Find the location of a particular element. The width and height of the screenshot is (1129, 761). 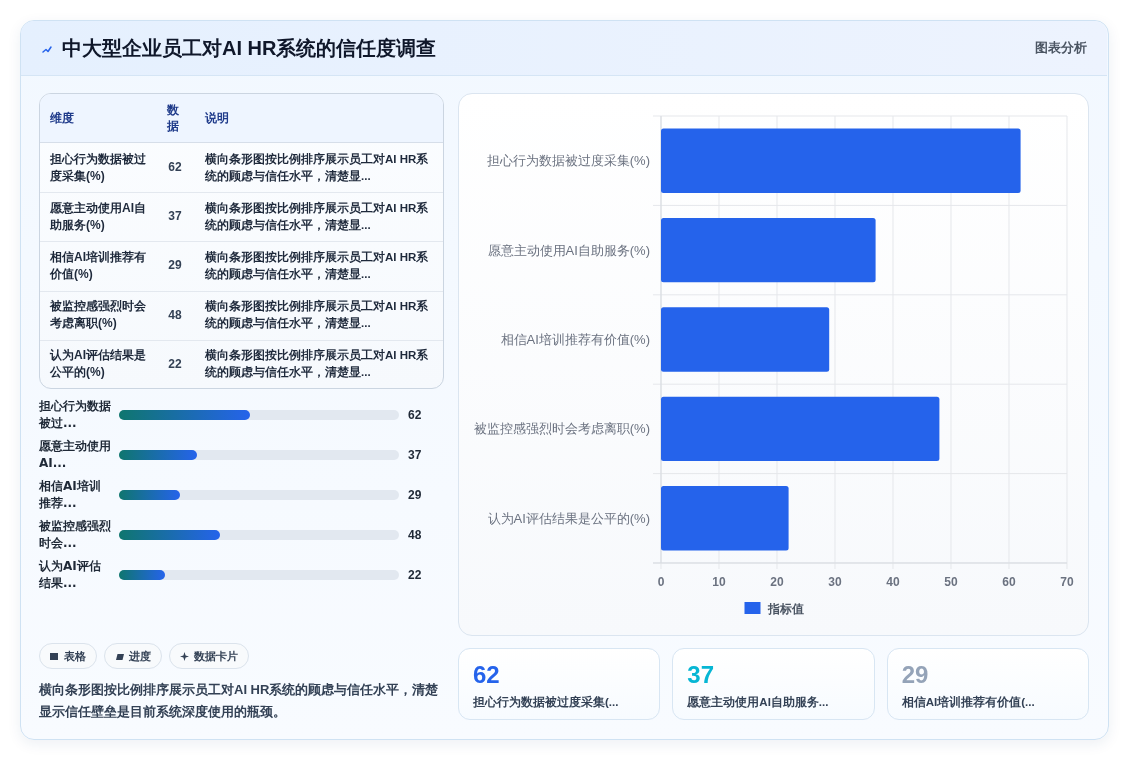

y-tick-label: 相信AI培训推荐有价值(%) is located at coordinates (575, 339).